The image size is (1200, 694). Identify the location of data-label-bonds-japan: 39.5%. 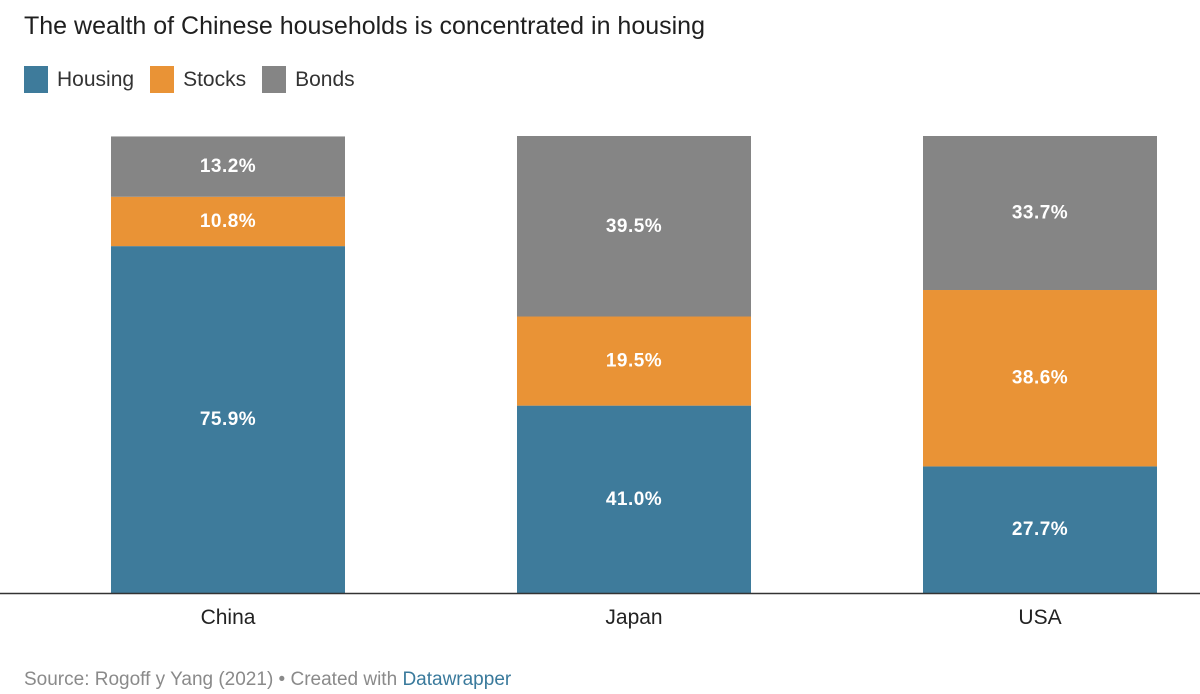
(634, 226).